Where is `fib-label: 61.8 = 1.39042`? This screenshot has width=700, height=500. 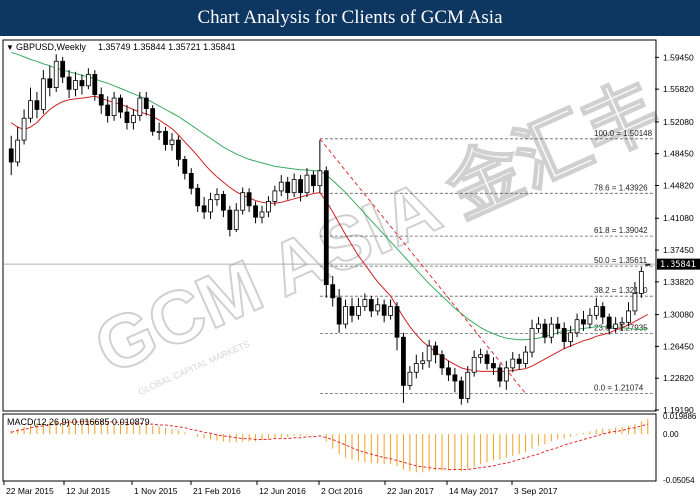
fib-label: 61.8 = 1.39042 is located at coordinates (621, 230).